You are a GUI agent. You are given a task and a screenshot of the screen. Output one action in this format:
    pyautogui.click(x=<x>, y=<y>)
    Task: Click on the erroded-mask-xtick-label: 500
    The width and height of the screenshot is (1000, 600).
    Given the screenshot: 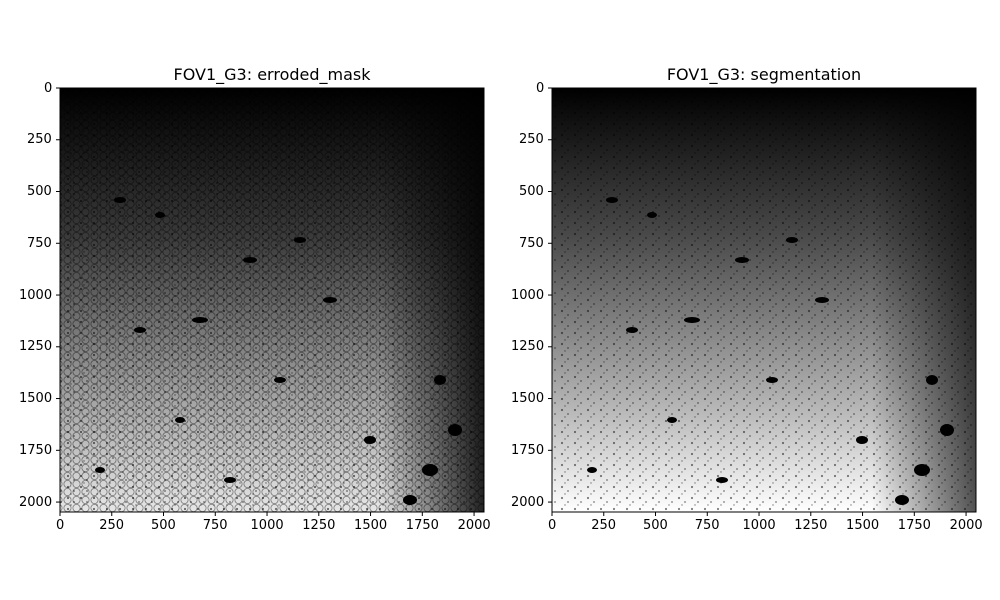 What is the action you would take?
    pyautogui.click(x=163, y=525)
    